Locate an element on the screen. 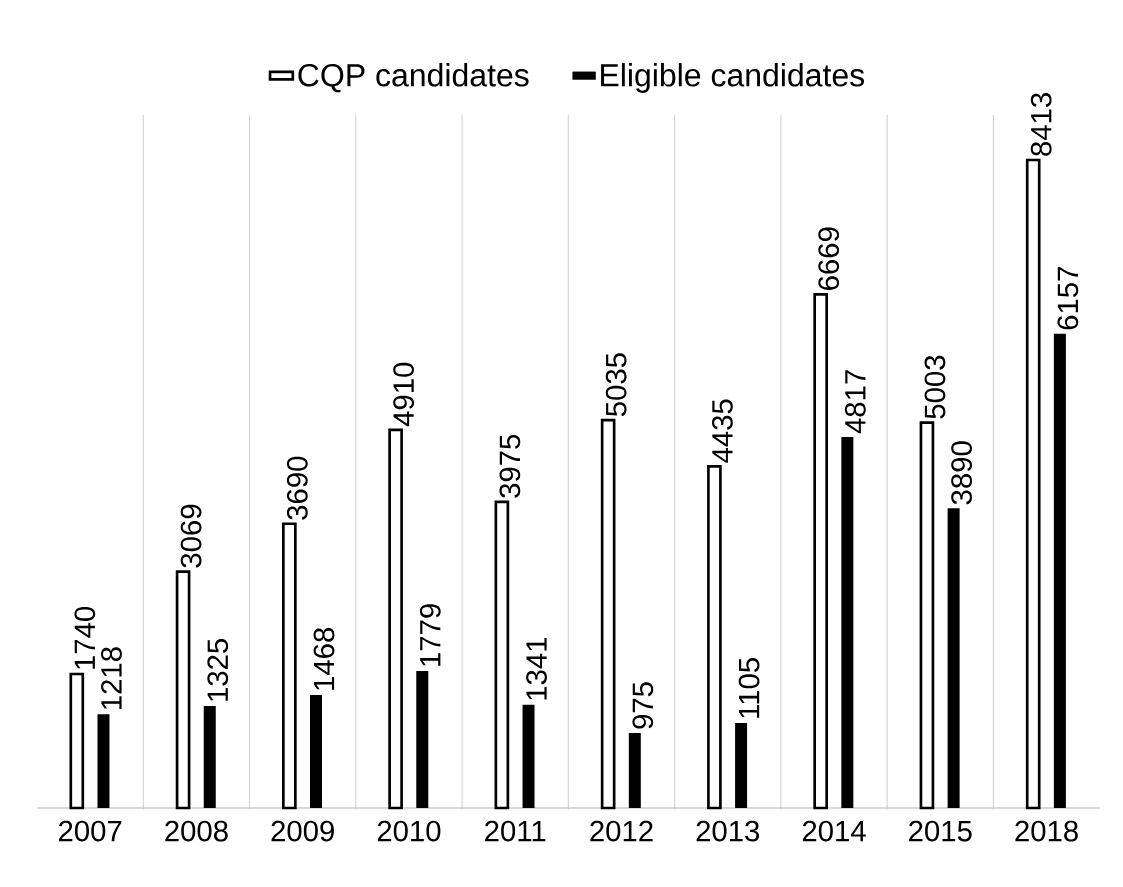 The height and width of the screenshot is (887, 1123). data-label: 8413 is located at coordinates (1041, 124).